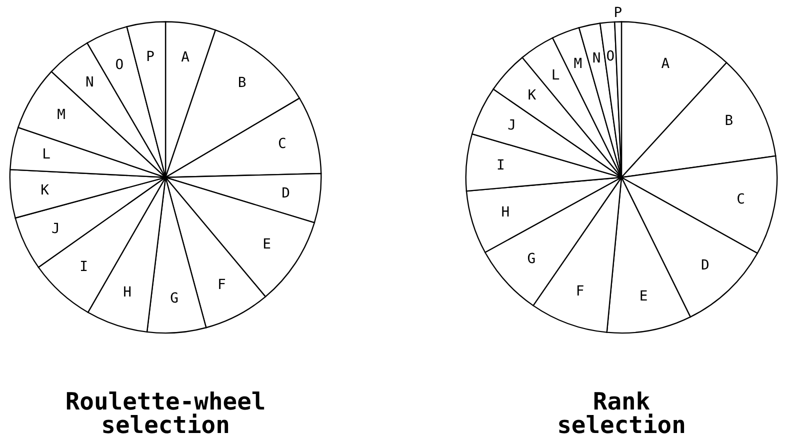 The height and width of the screenshot is (438, 790). I want to click on text: Roulette-wheel selection, so click(165, 412).